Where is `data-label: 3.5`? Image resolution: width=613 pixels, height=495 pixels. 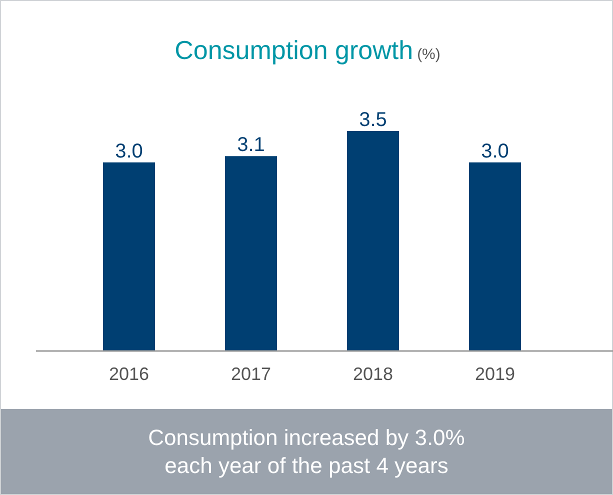 data-label: 3.5 is located at coordinates (373, 120).